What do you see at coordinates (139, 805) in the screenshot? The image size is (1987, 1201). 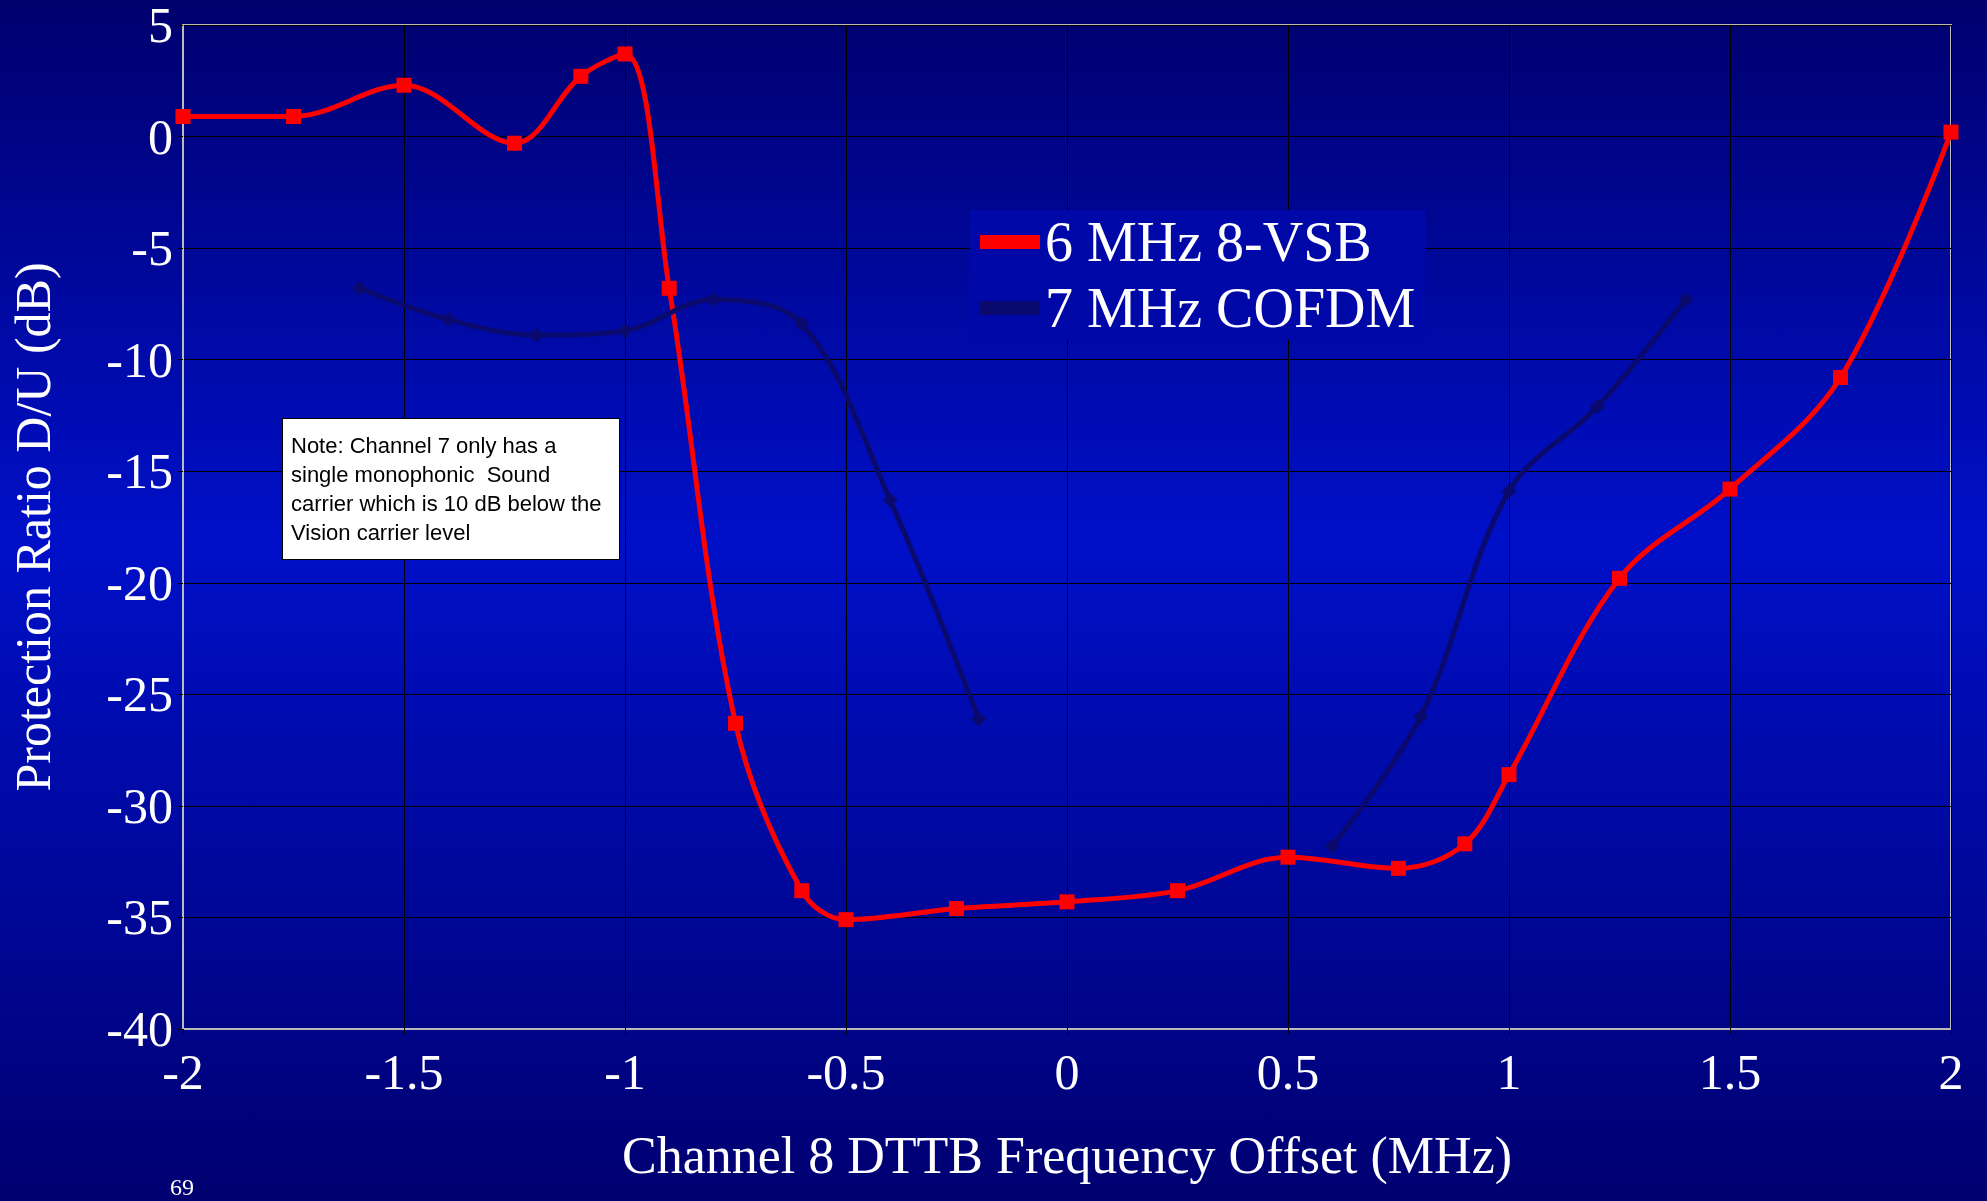 I see `y-tick-label: -30` at bounding box center [139, 805].